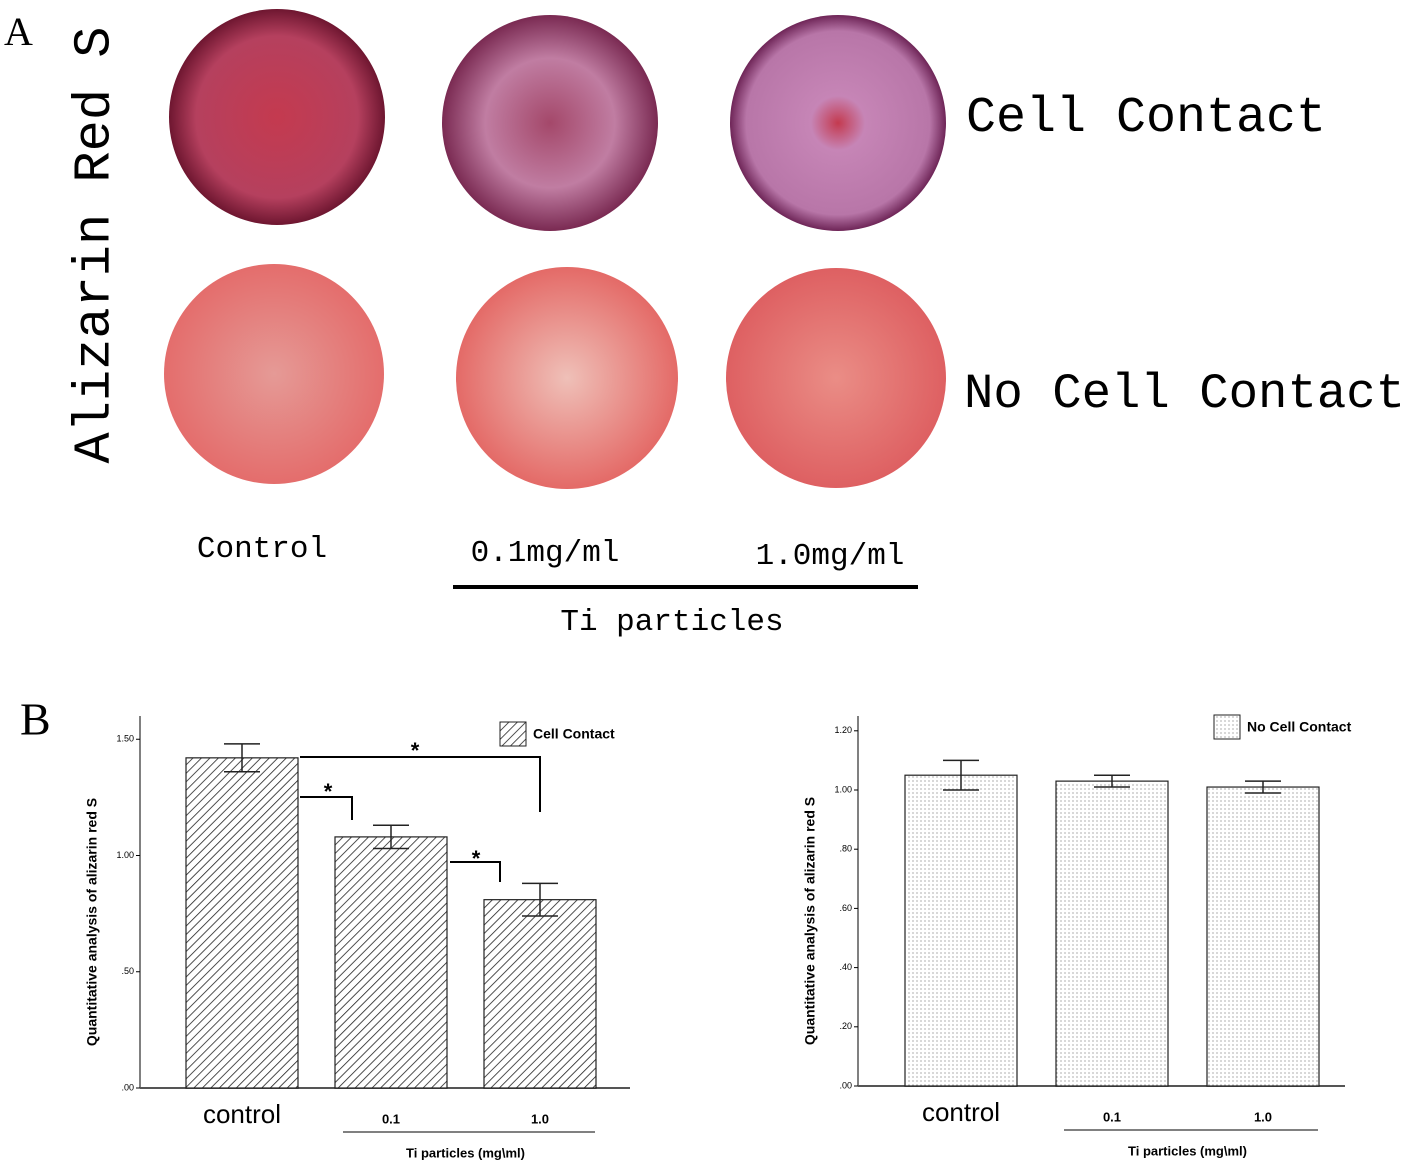 Image resolution: width=1418 pixels, height=1166 pixels. What do you see at coordinates (18, 31) in the screenshot?
I see `panel-label: A` at bounding box center [18, 31].